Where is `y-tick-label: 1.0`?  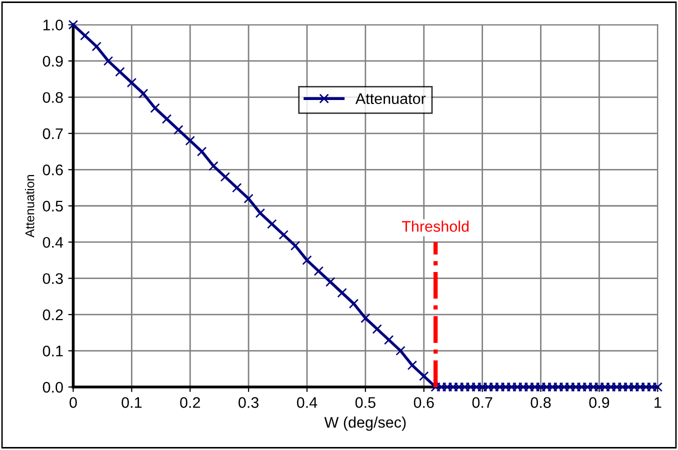
y-tick-label: 1.0 is located at coordinates (53, 25).